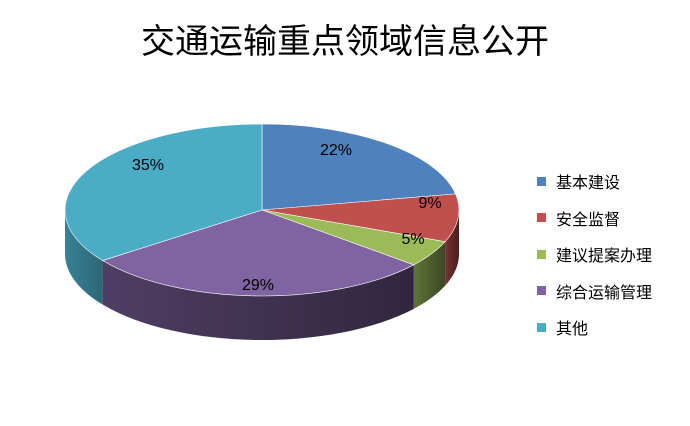 Image resolution: width=690 pixels, height=426 pixels. I want to click on data-label-0: 22%, so click(336, 150).